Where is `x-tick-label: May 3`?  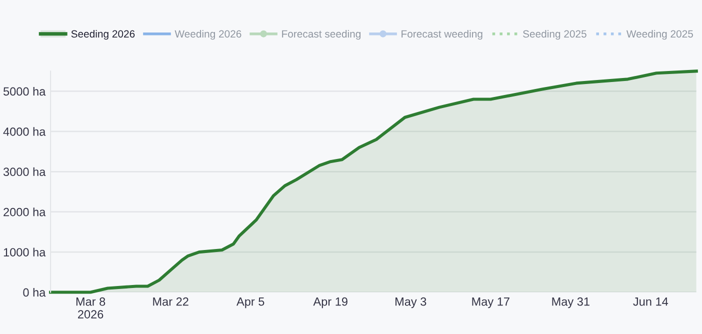 x-tick-label: May 3 is located at coordinates (411, 302).